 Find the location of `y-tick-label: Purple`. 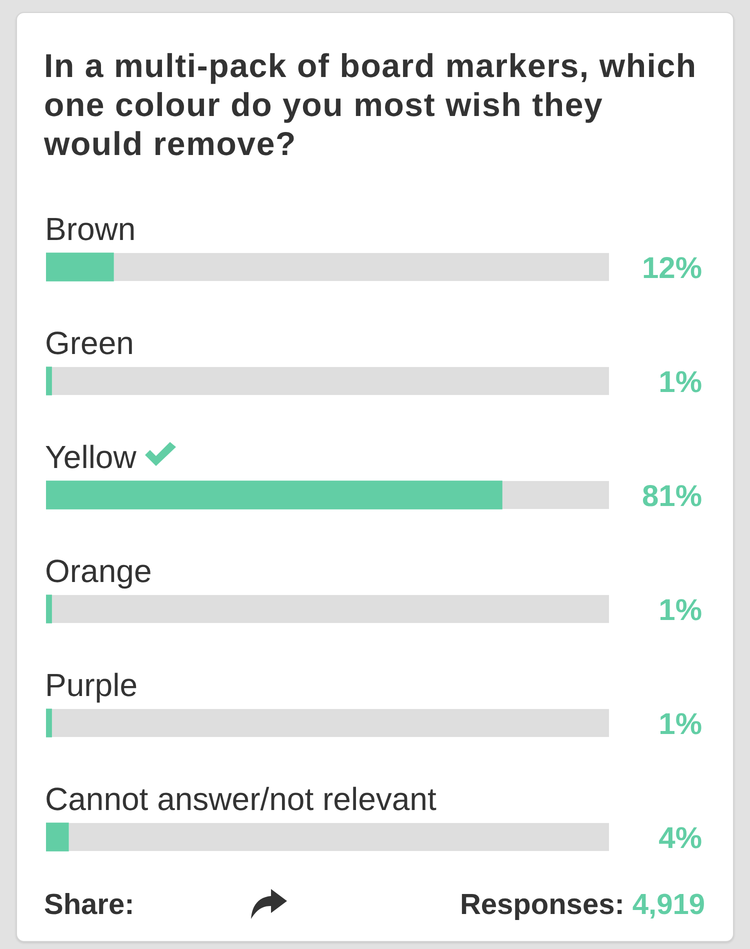

y-tick-label: Purple is located at coordinates (91, 685).